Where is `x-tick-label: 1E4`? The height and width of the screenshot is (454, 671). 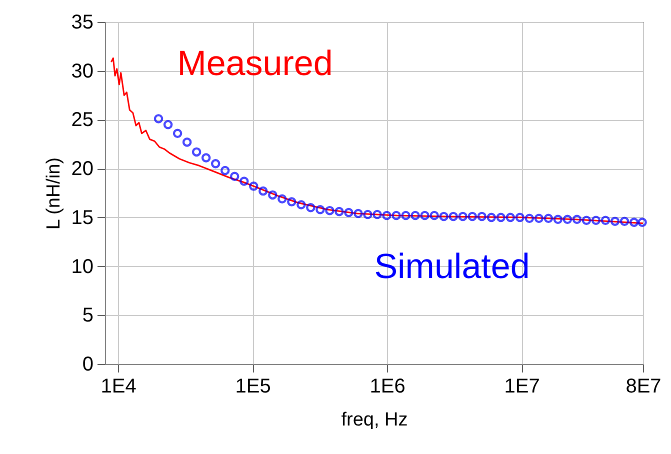
x-tick-label: 1E4 is located at coordinates (118, 387).